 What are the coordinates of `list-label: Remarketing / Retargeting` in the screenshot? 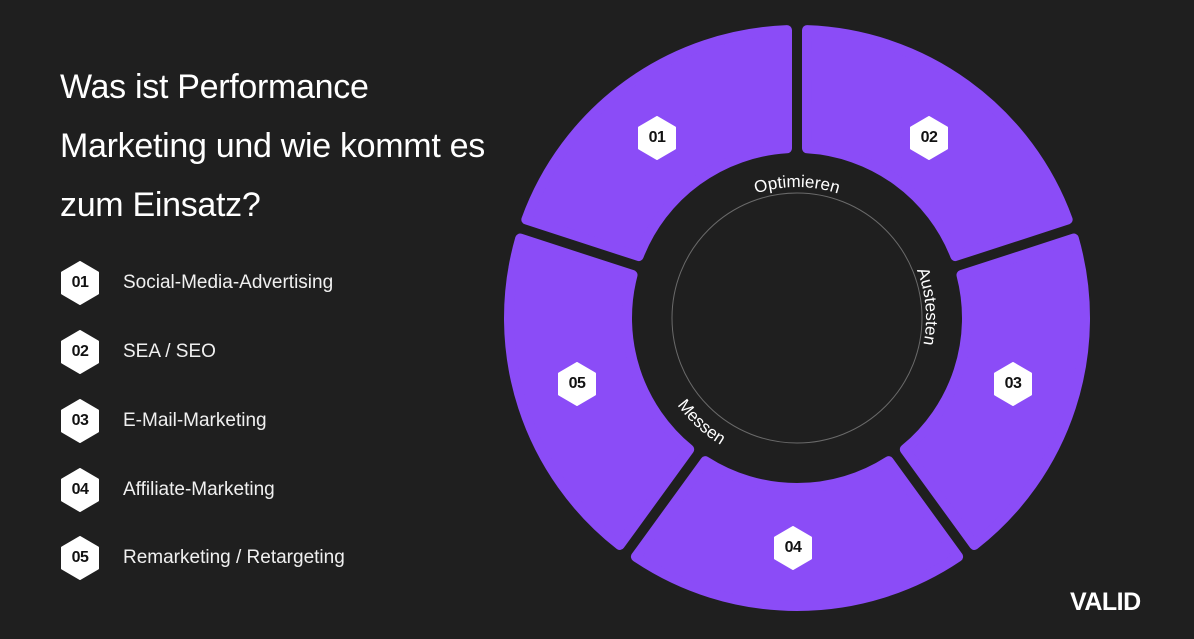 It's located at (234, 557).